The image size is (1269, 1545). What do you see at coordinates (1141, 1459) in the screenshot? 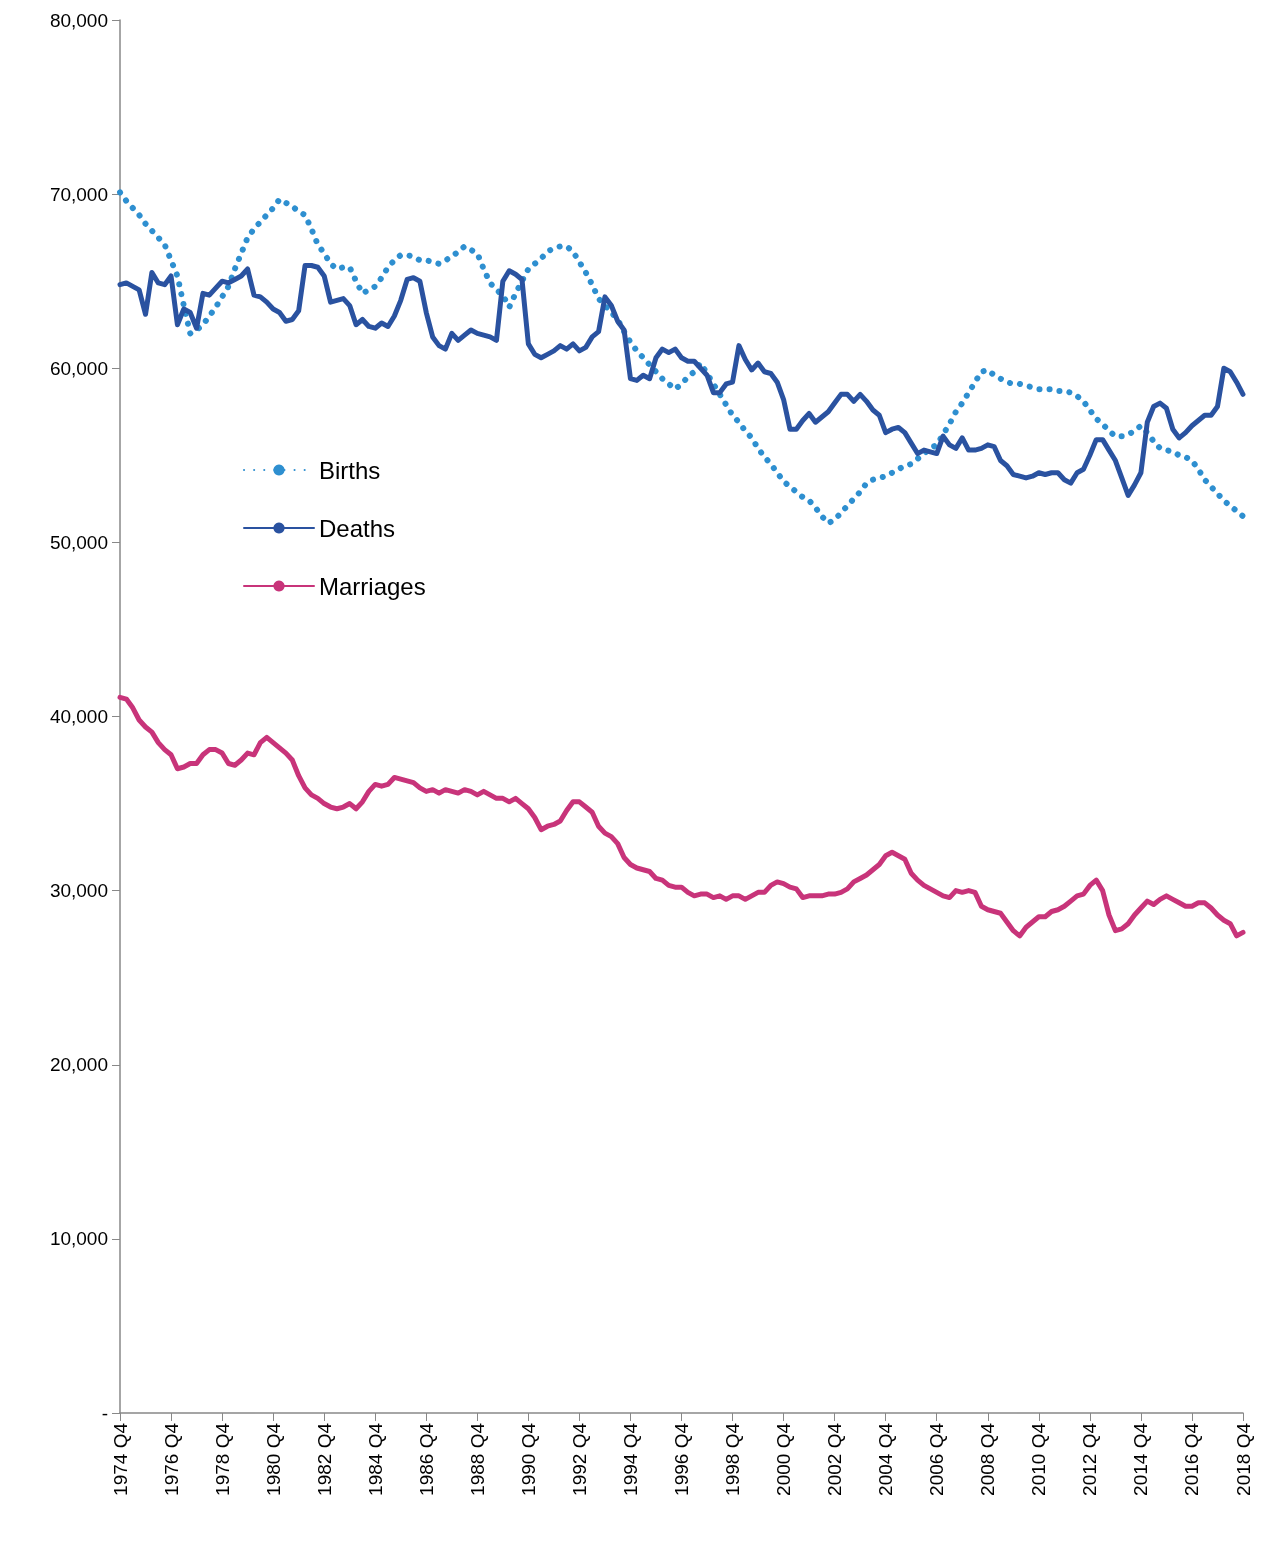
I see `x-tick-label: 2014 Q4` at bounding box center [1141, 1459].